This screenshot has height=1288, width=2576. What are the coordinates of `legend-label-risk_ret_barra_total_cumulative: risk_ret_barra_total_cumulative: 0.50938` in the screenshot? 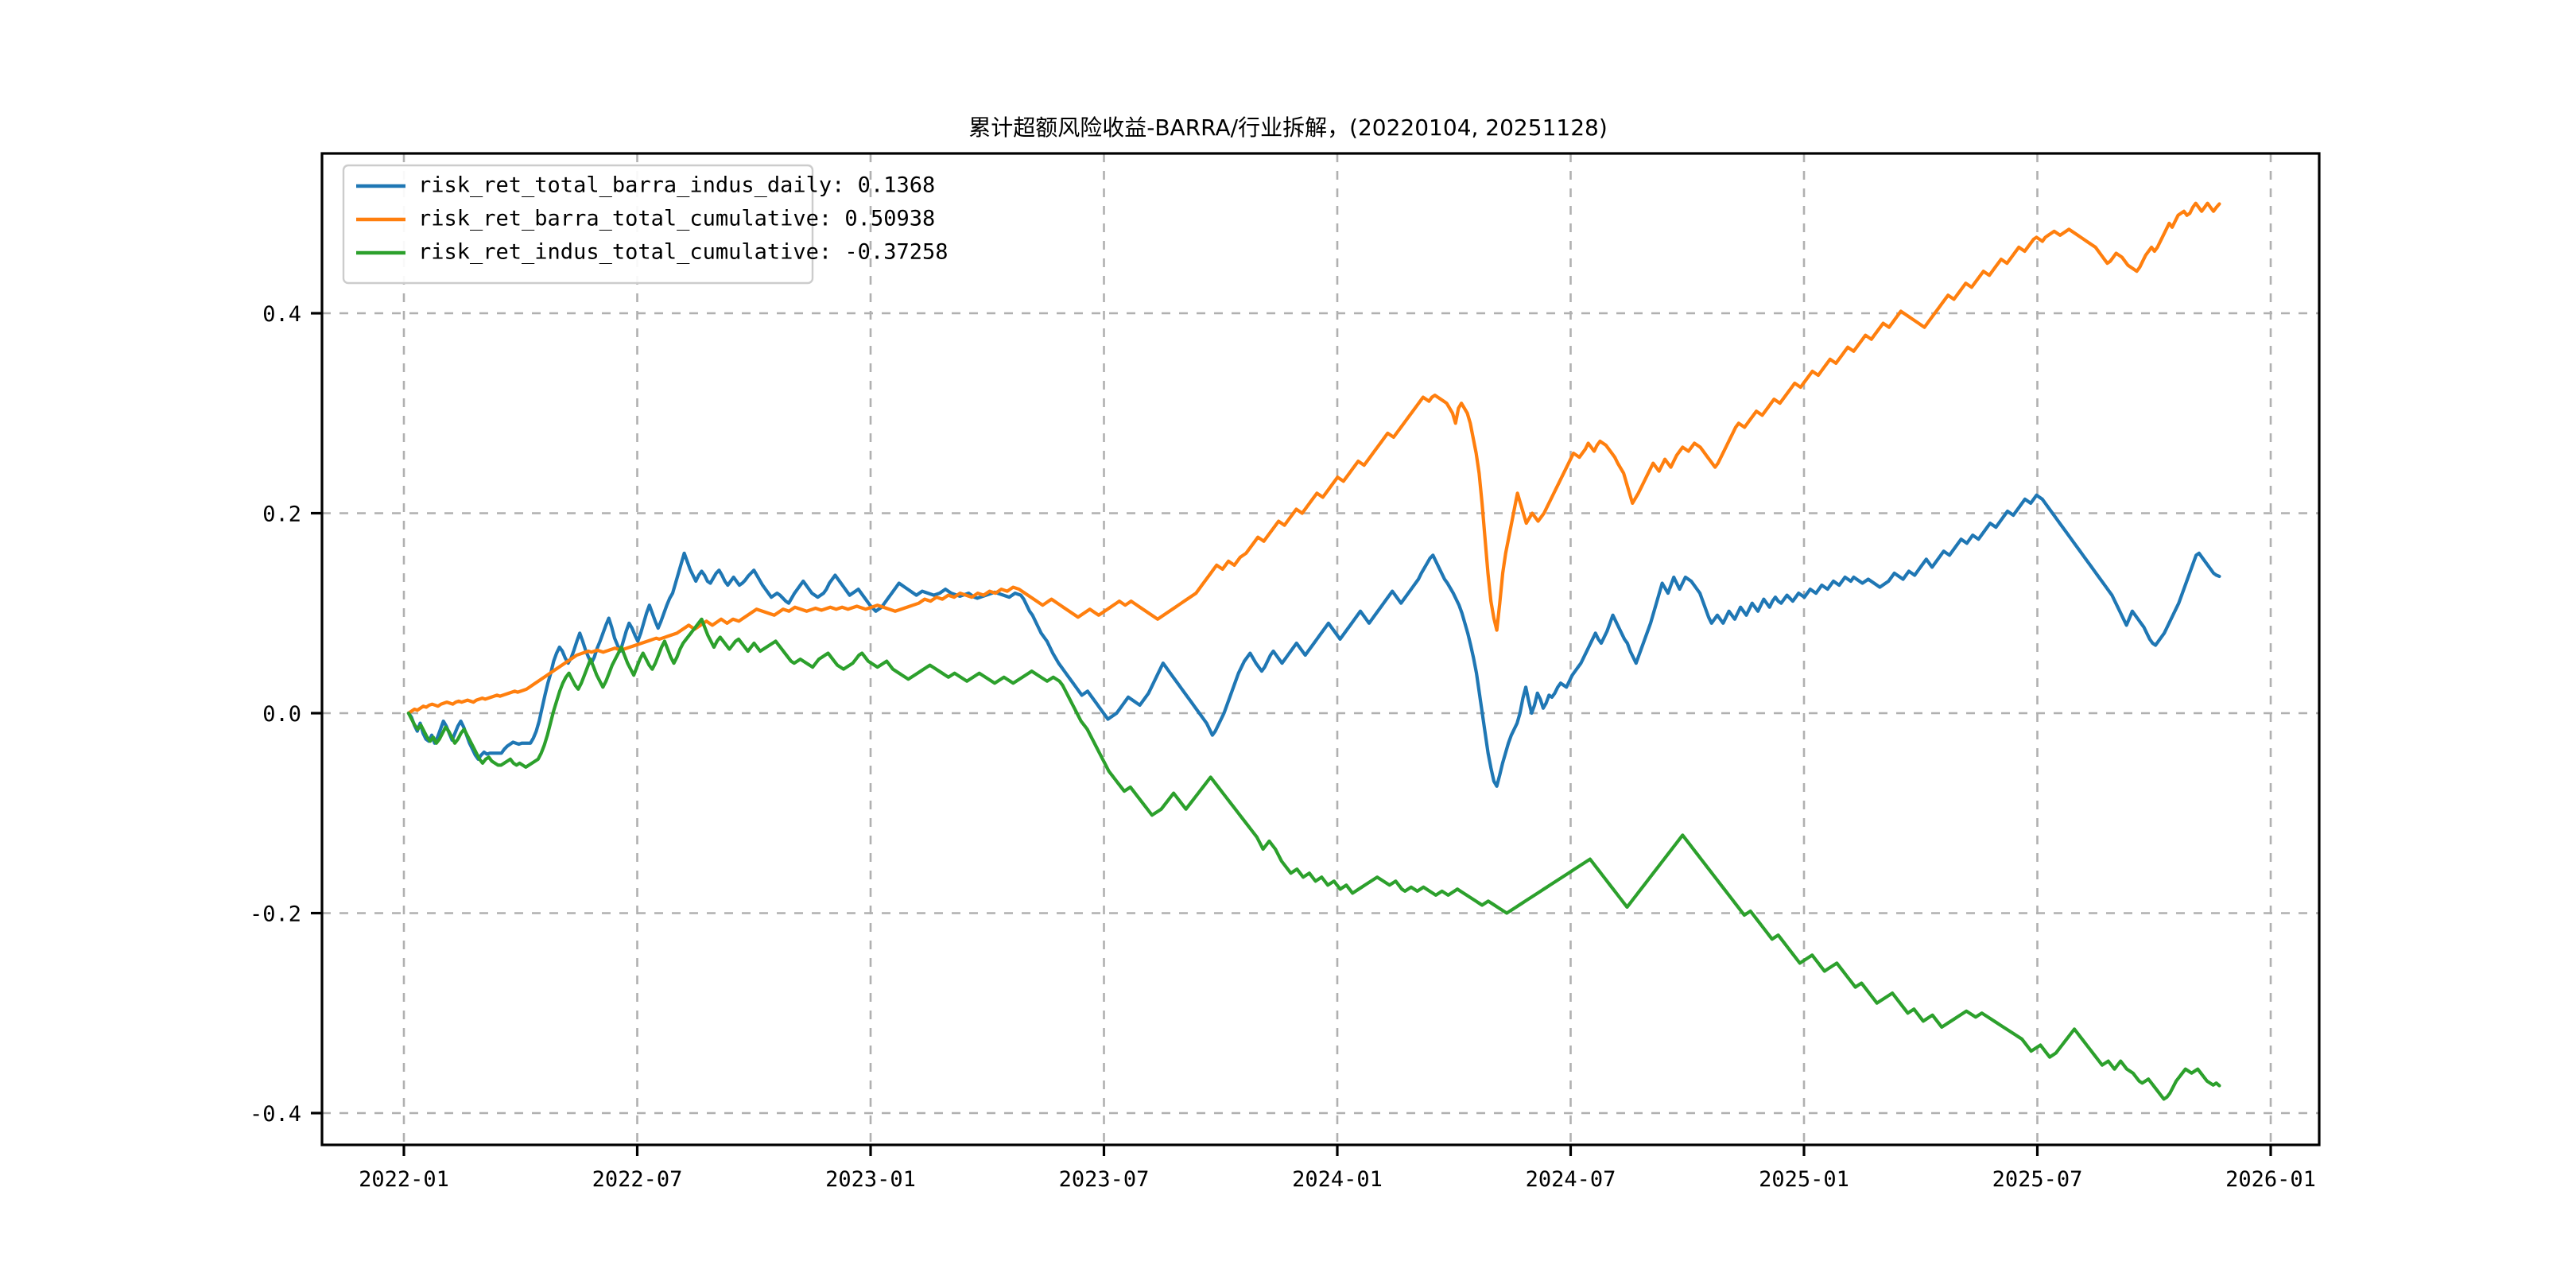 It's located at (676, 219).